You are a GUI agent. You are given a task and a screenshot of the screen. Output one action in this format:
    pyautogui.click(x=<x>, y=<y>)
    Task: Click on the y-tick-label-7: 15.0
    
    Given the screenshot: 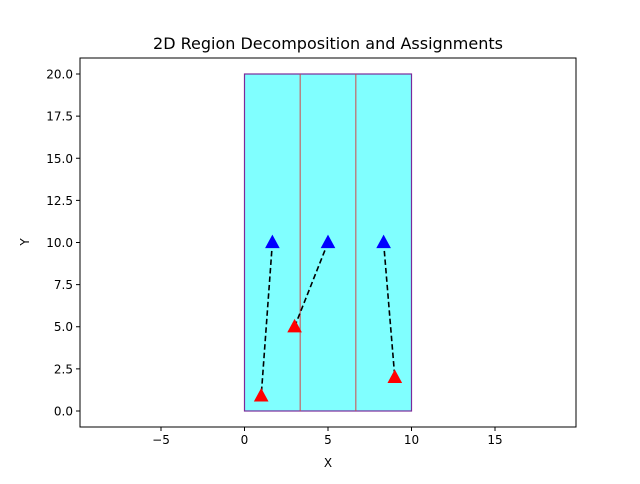 What is the action you would take?
    pyautogui.click(x=59, y=159)
    